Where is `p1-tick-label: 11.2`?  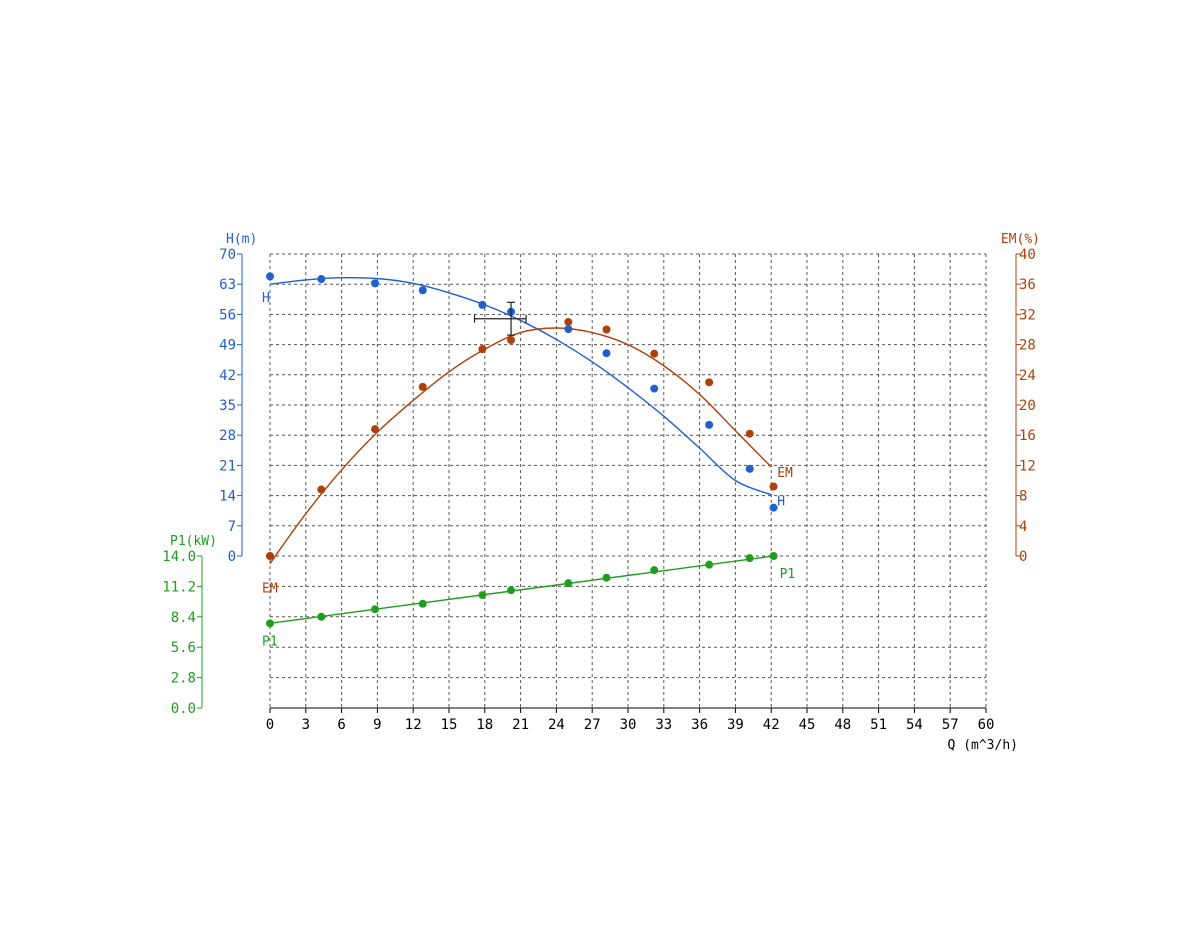 p1-tick-label: 11.2 is located at coordinates (179, 587).